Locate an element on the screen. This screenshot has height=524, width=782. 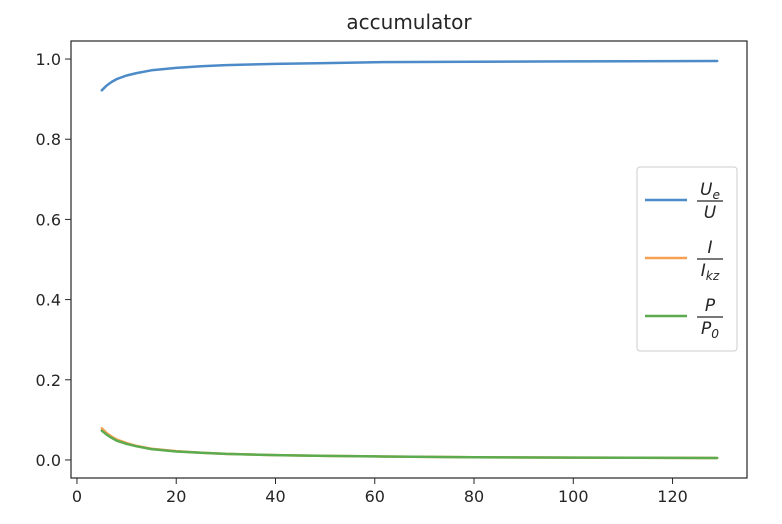
legend-subscript: kz is located at coordinates (713, 276).